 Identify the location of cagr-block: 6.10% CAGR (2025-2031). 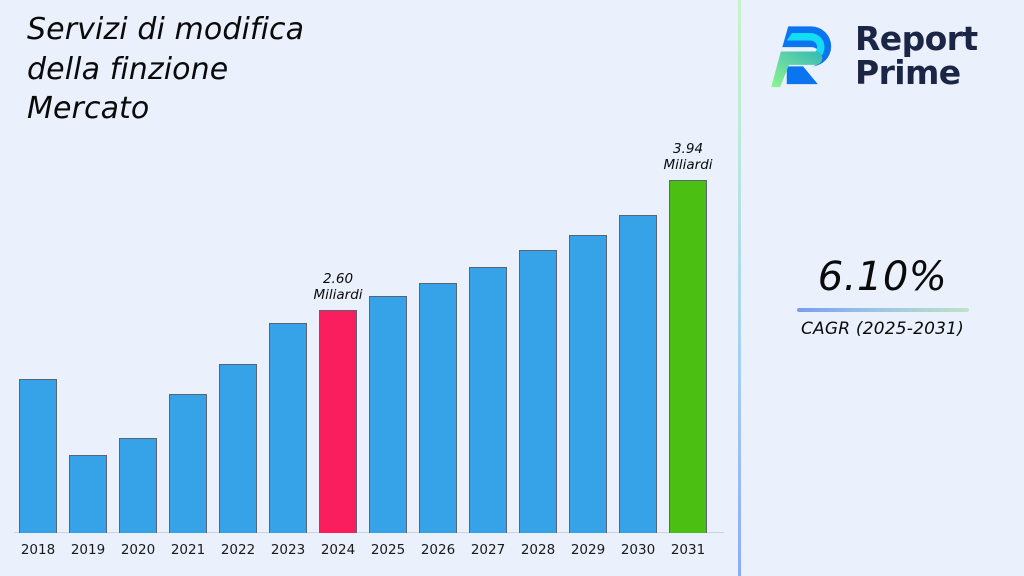
(882, 297).